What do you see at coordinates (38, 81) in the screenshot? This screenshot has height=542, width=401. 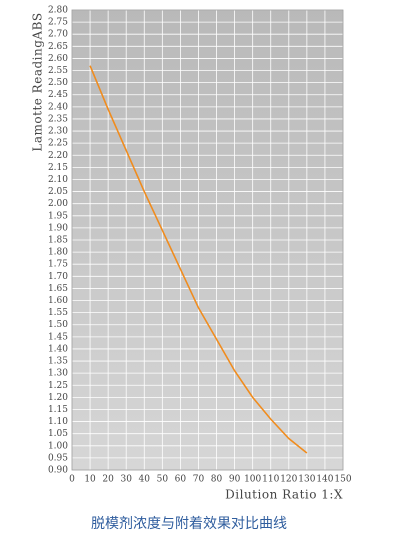 I see `y-axis-title: Lamotte ReadingABS` at bounding box center [38, 81].